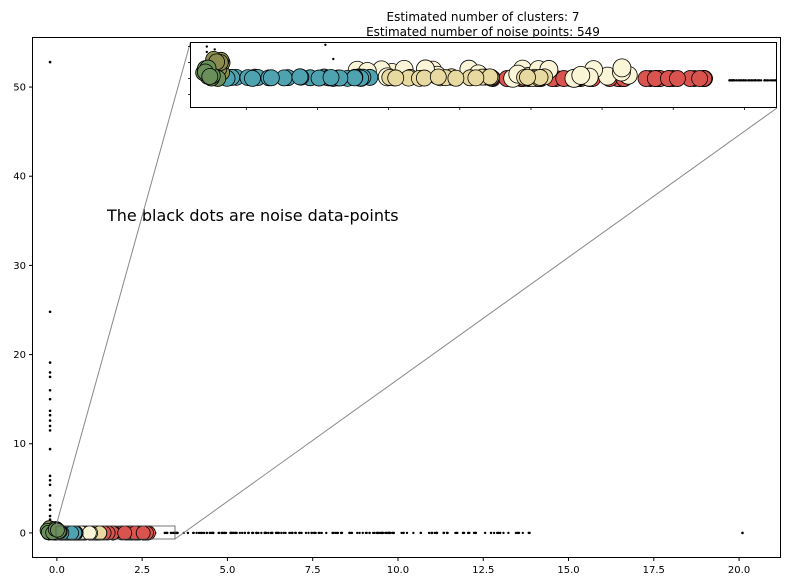 The width and height of the screenshot is (792, 588). I want to click on x-tick-label: 0.0, so click(57, 570).